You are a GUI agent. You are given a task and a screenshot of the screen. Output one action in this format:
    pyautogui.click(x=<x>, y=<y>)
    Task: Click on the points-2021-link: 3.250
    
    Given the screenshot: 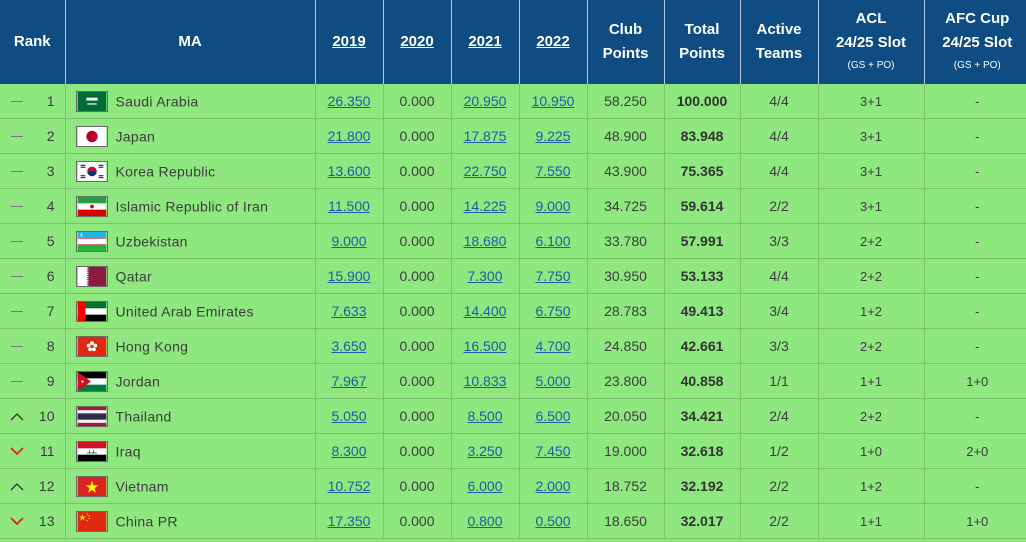 What is the action you would take?
    pyautogui.click(x=485, y=451)
    